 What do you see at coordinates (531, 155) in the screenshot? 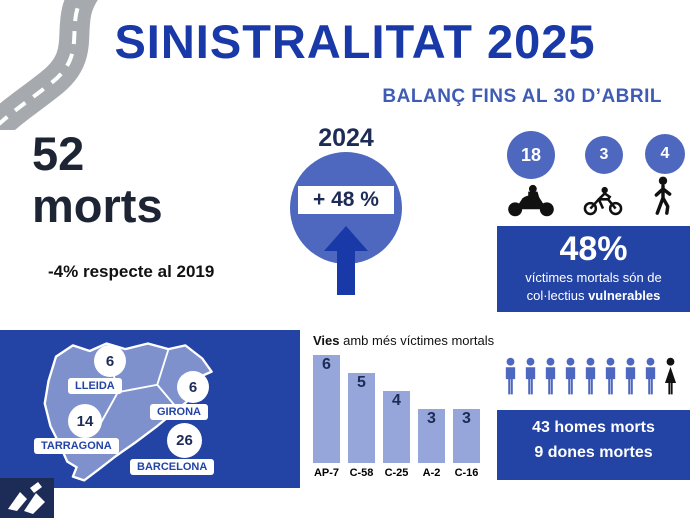
I see `motorcyclist-count: 18` at bounding box center [531, 155].